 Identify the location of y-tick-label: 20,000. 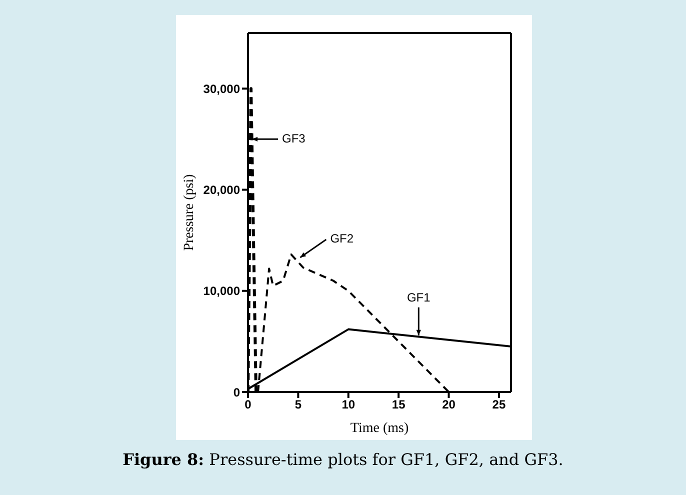
(221, 190).